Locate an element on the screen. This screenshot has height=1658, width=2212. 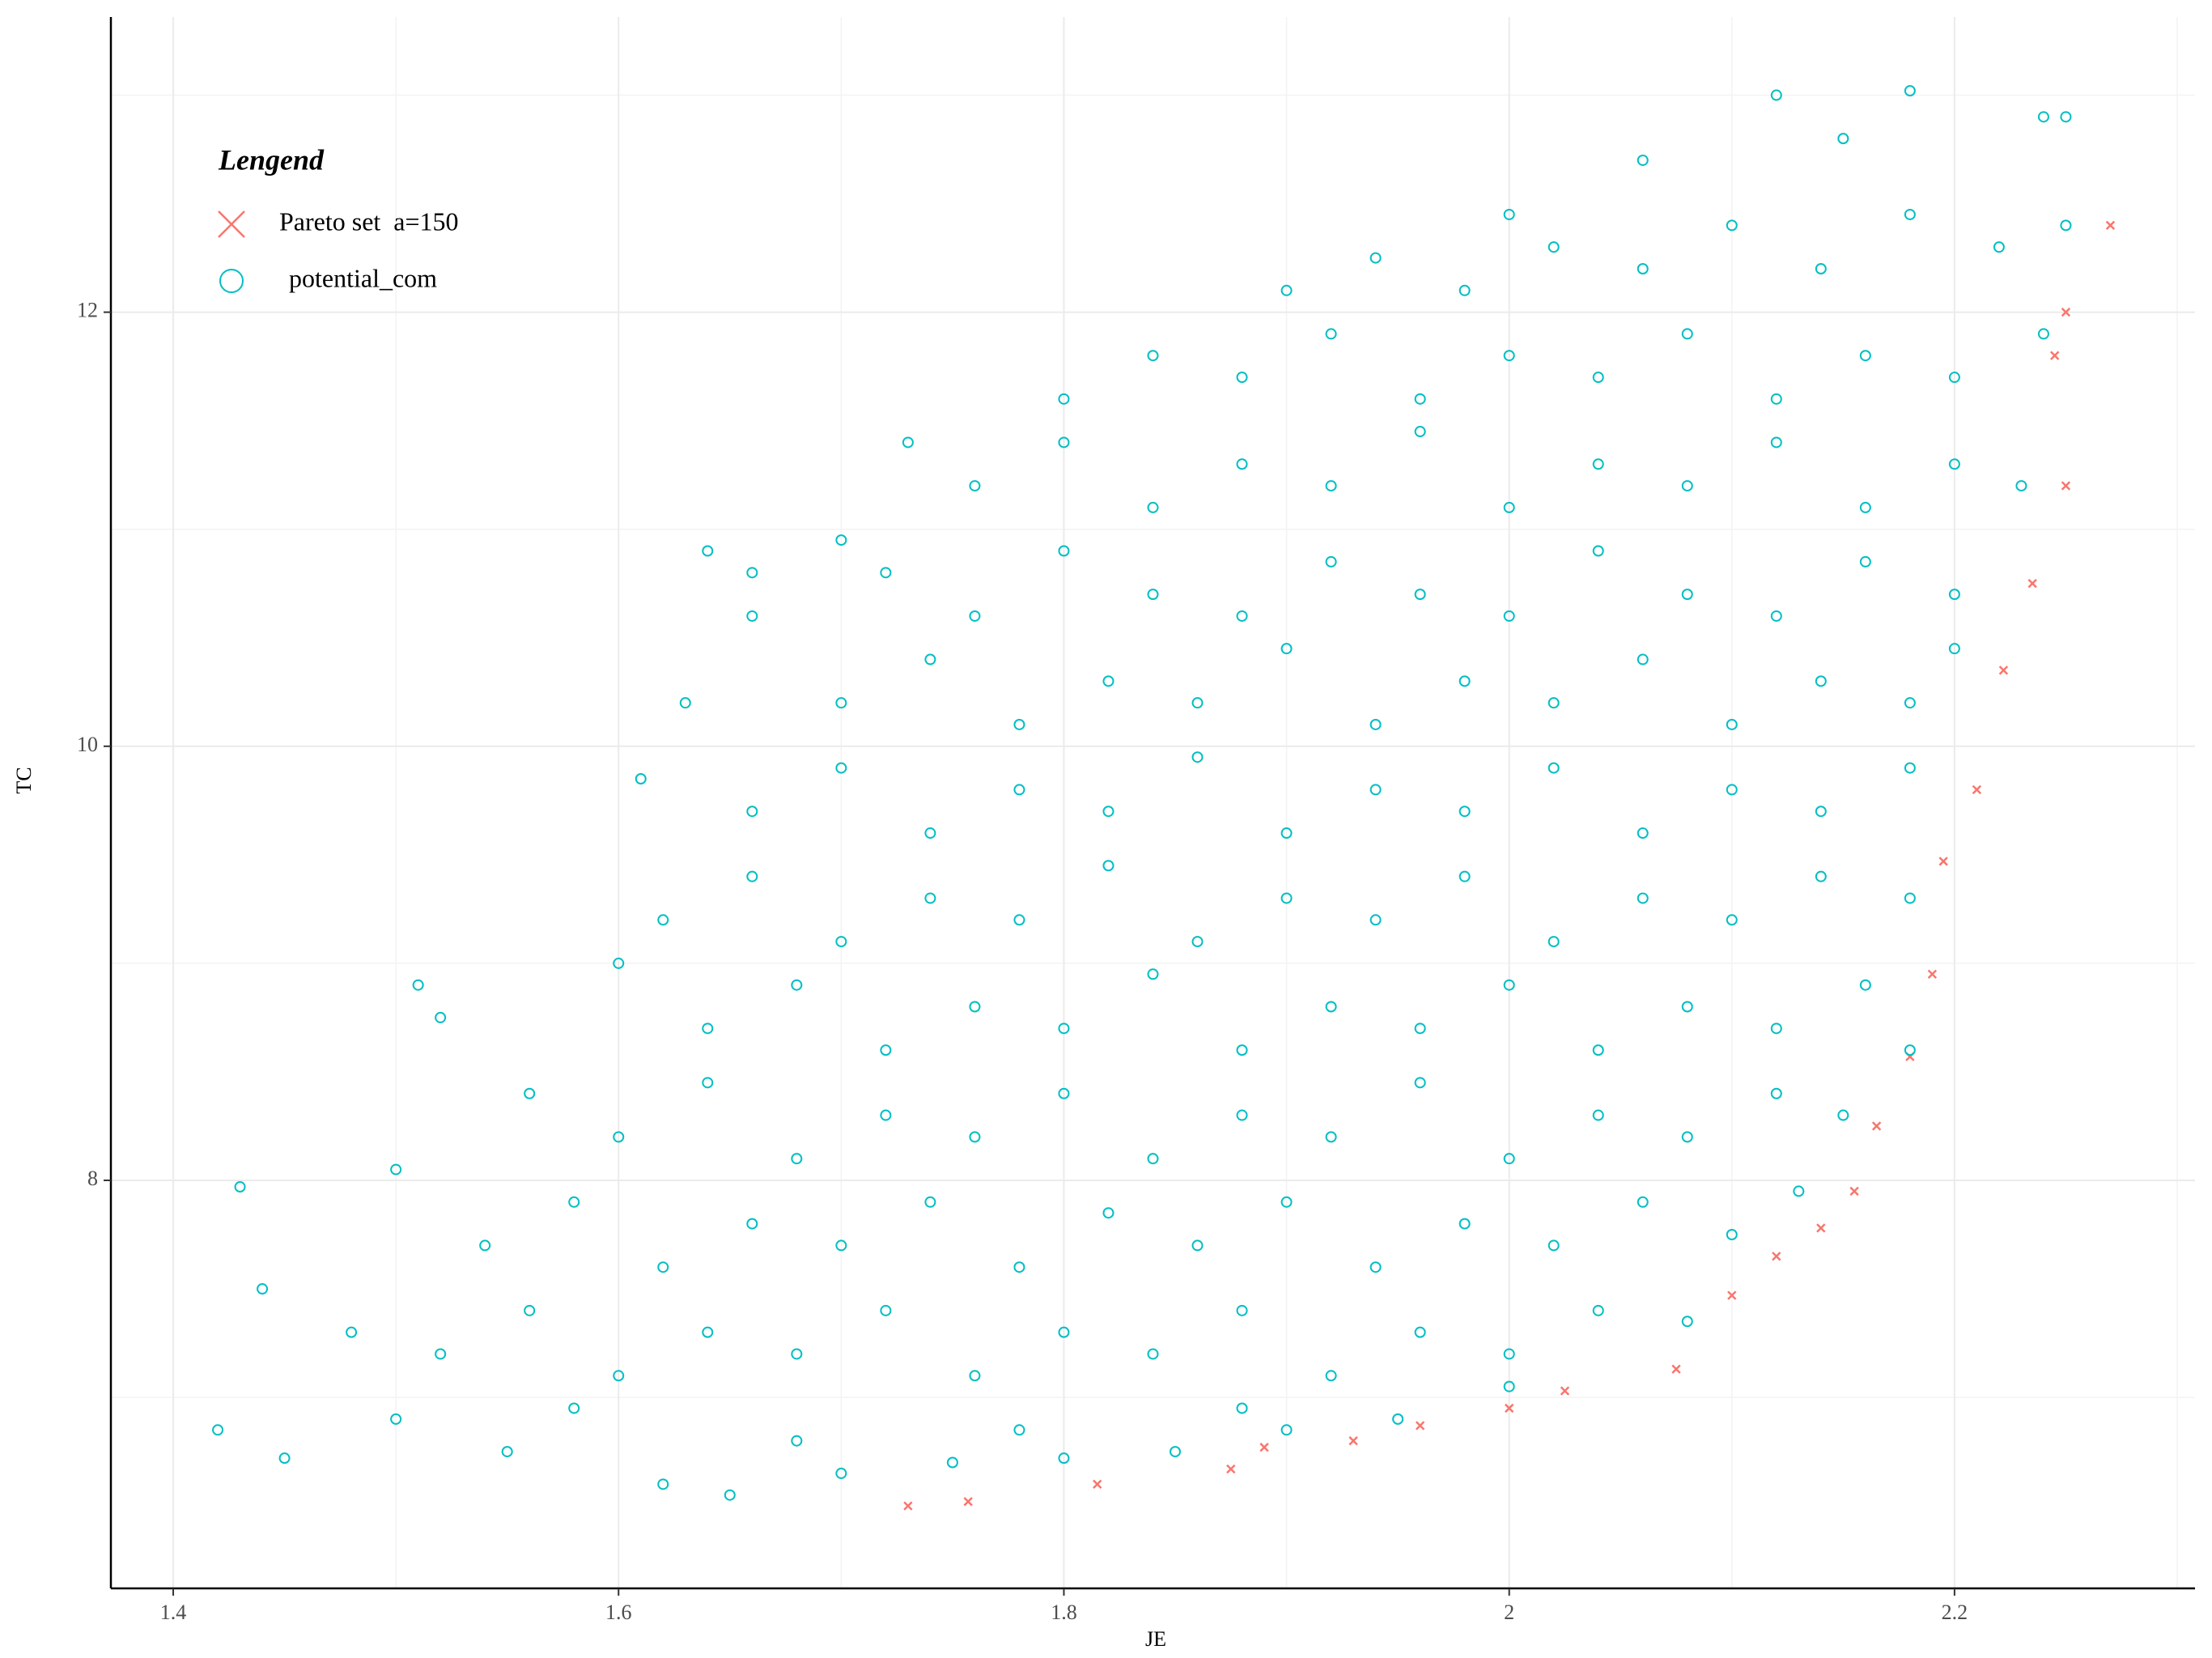
y-tick-label: 10 is located at coordinates (87, 744).